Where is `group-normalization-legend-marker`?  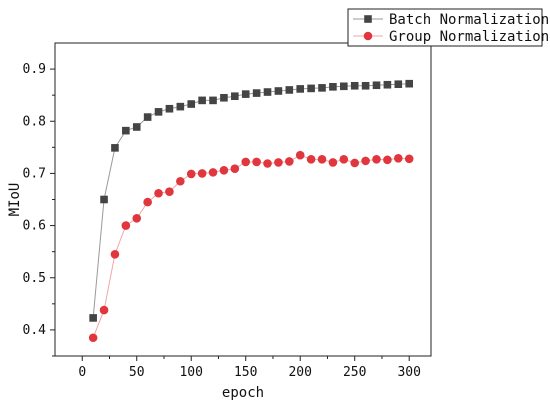 group-normalization-legend-marker is located at coordinates (368, 36).